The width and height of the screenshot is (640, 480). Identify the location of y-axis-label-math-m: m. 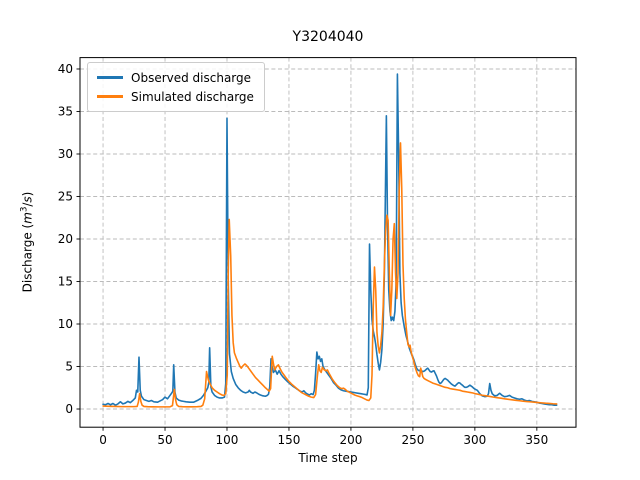
(27, 218).